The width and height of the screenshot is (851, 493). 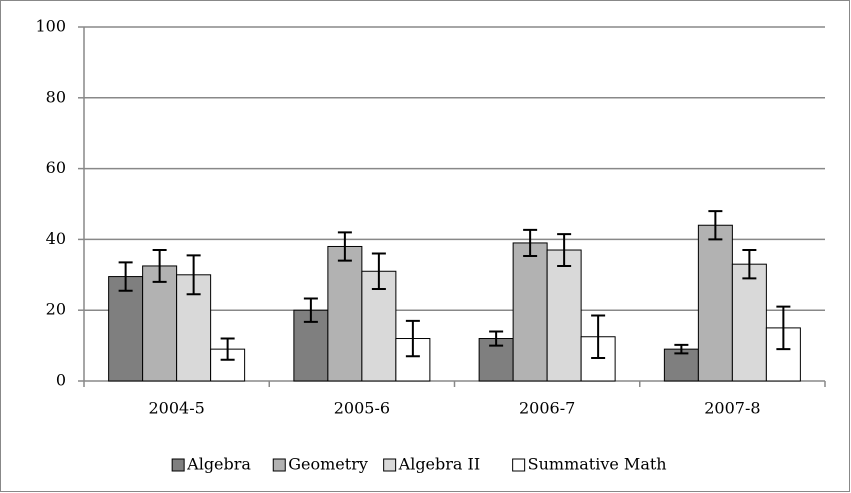 What do you see at coordinates (362, 408) in the screenshot?
I see `x-tick-label: 2005-6` at bounding box center [362, 408].